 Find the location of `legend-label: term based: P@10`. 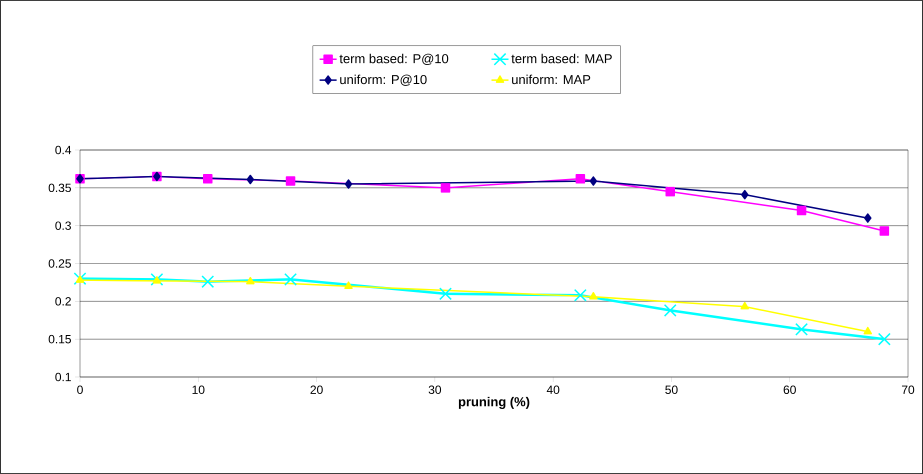

legend-label: term based: P@10 is located at coordinates (394, 59).